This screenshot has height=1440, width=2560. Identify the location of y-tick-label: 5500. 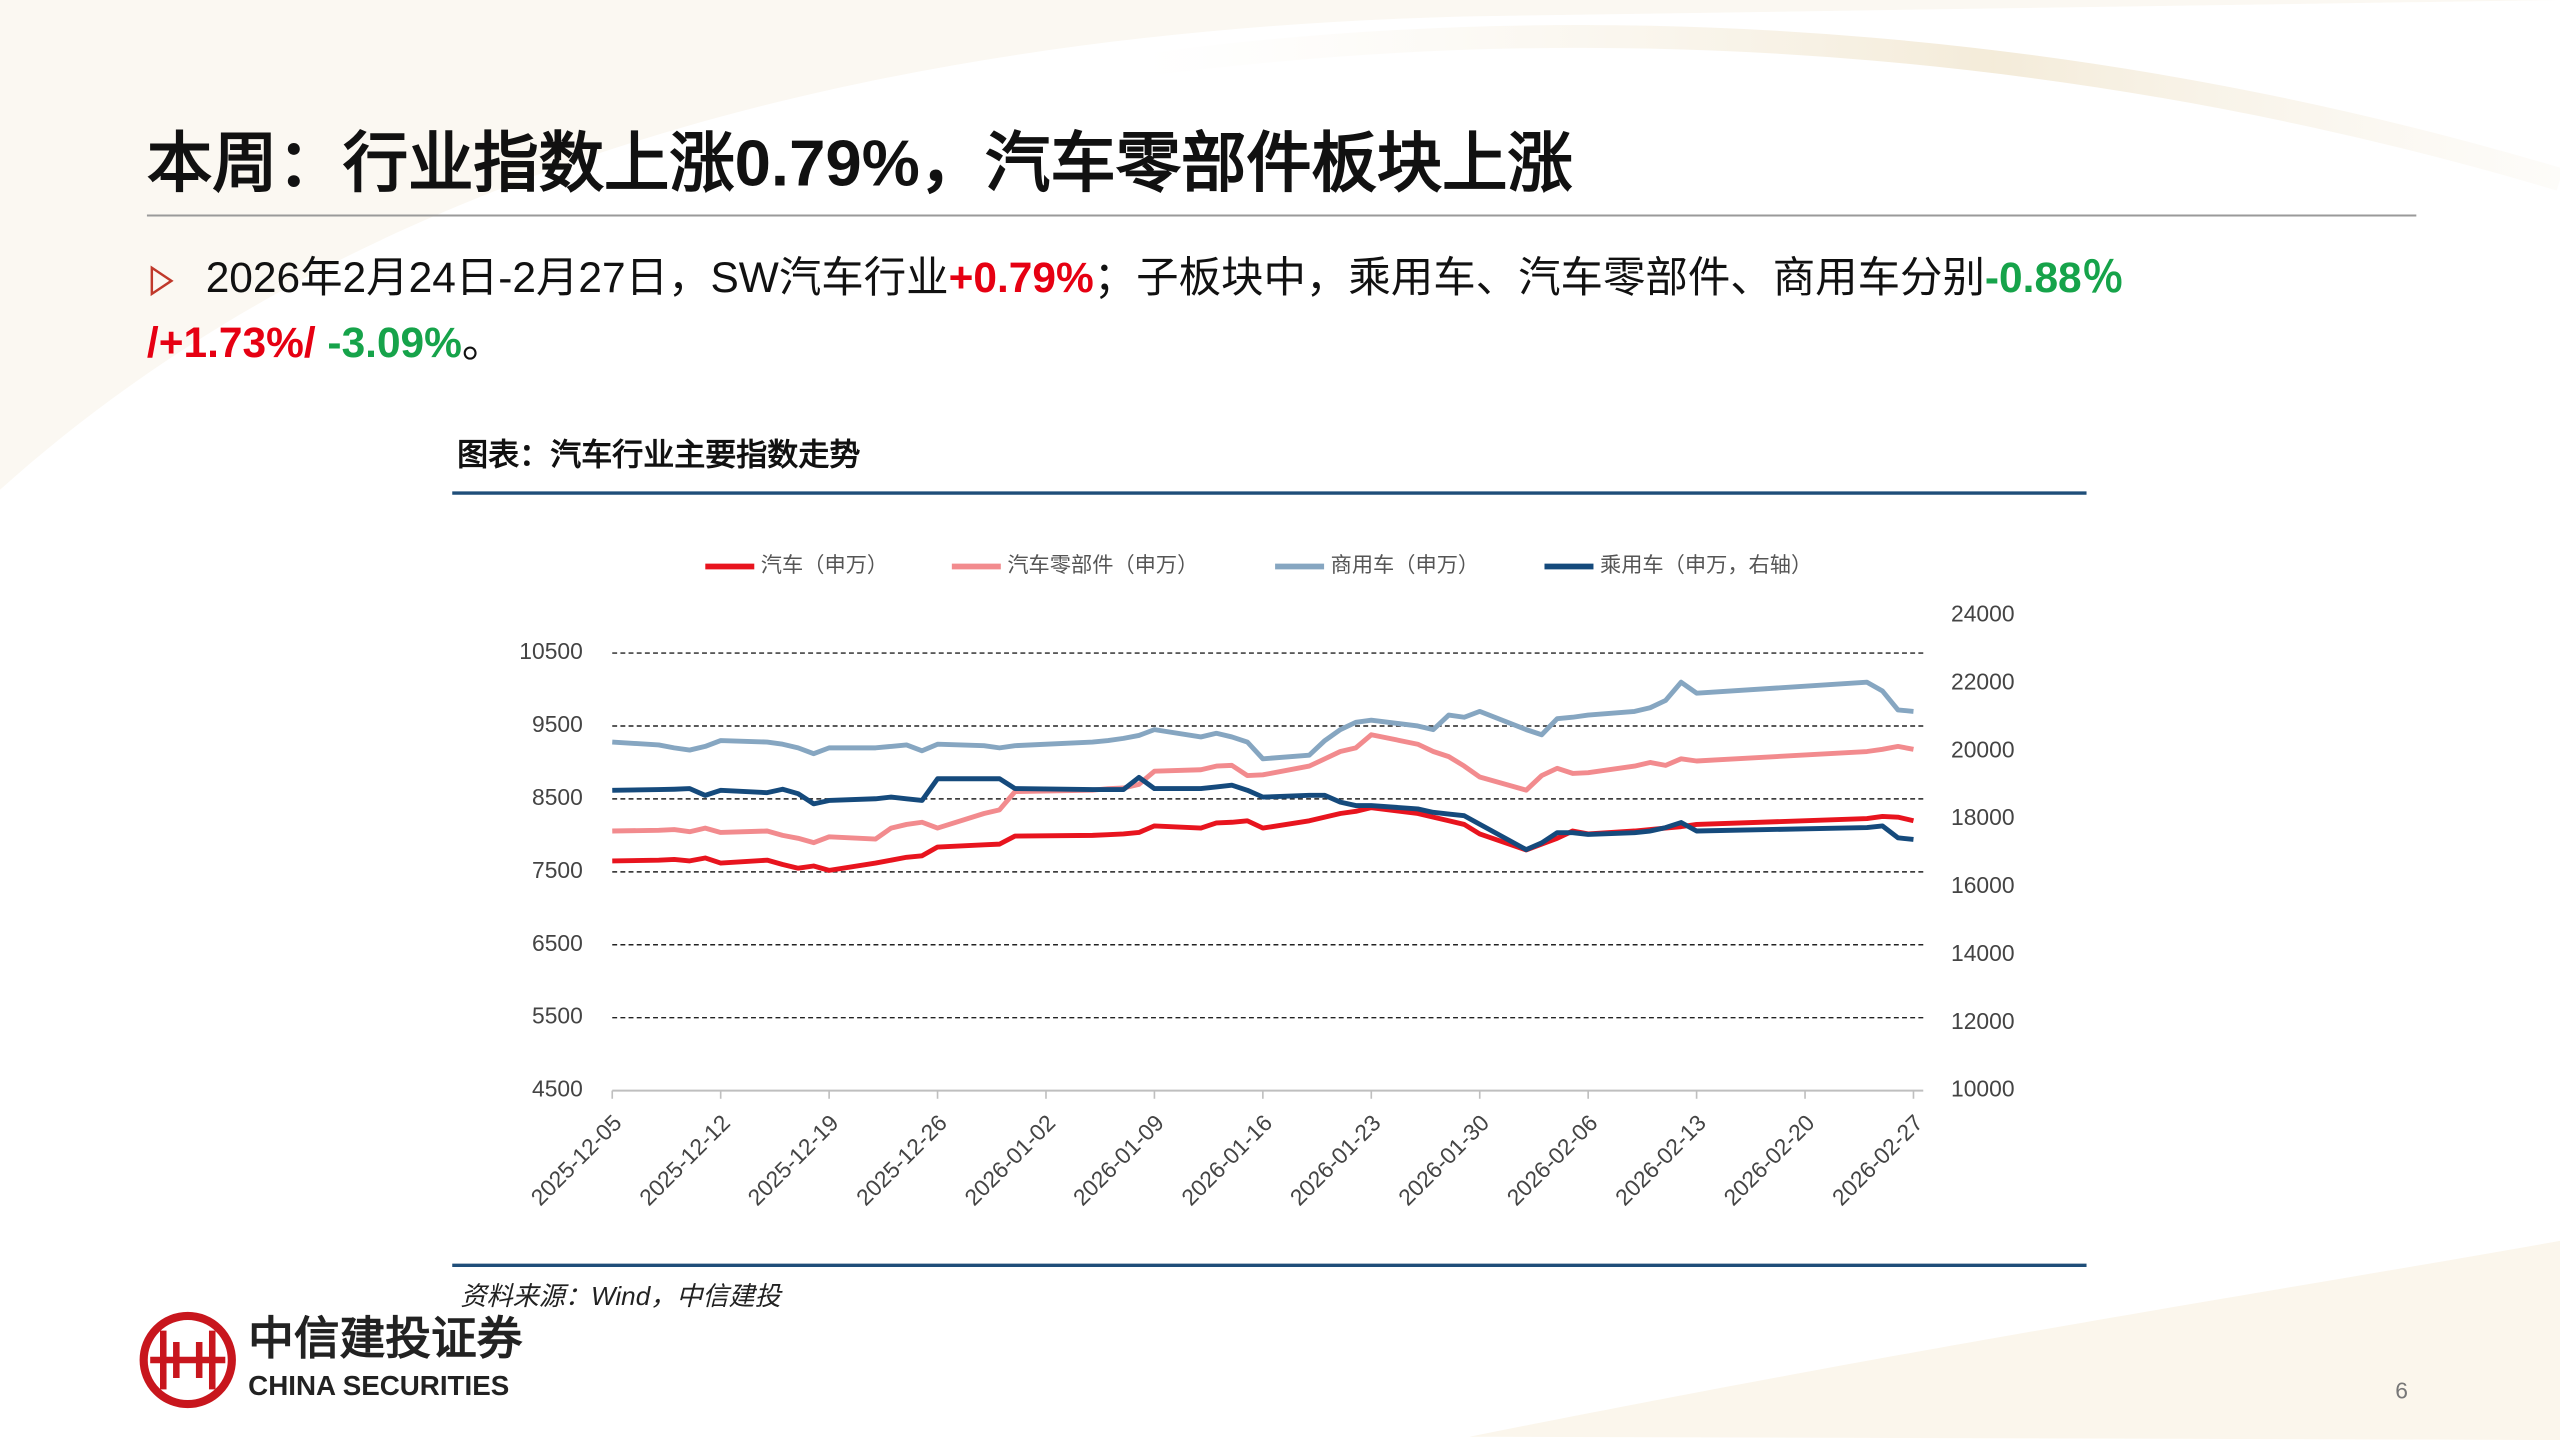
(557, 1016).